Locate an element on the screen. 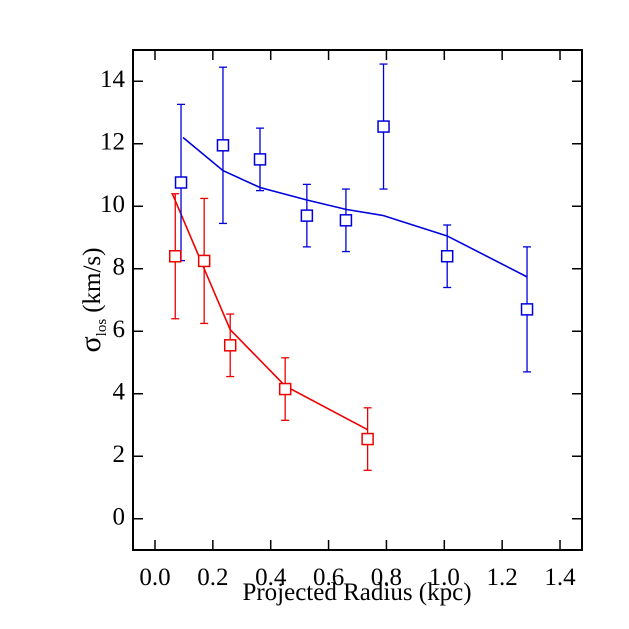 Image resolution: width=629 pixels, height=629 pixels. y-tick-label: 2 is located at coordinates (119, 454).